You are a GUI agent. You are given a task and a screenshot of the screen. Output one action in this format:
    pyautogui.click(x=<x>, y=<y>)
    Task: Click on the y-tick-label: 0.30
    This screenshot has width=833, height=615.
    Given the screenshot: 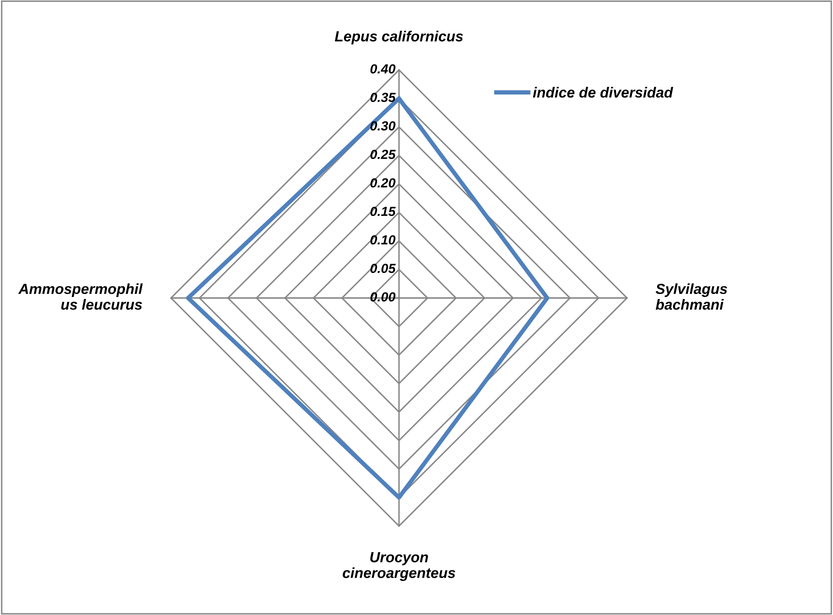 What is the action you would take?
    pyautogui.click(x=383, y=126)
    